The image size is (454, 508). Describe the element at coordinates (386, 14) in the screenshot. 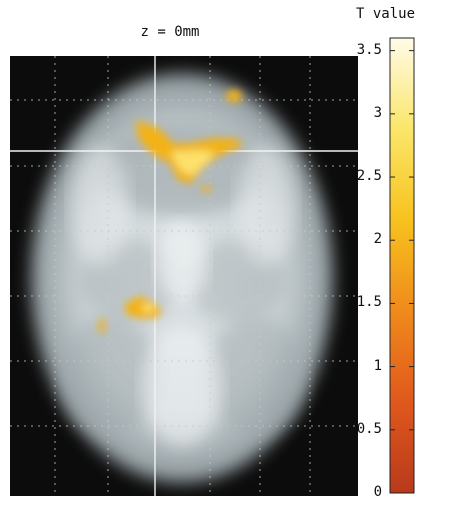

I see `colorbar-title: T value` at that location.